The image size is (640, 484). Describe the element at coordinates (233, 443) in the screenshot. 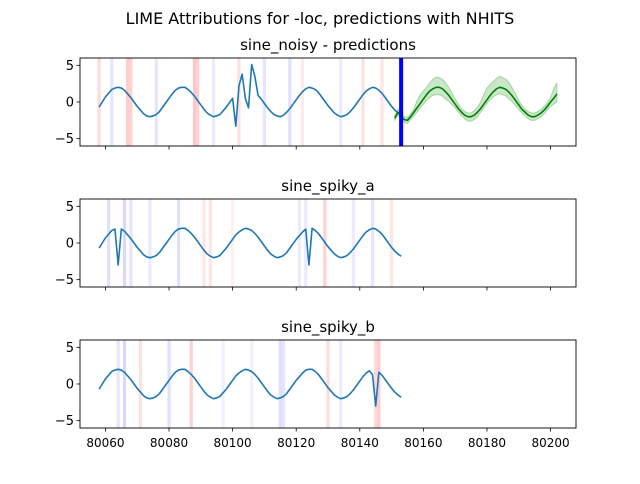

I see `x-tick-label: 80100` at that location.